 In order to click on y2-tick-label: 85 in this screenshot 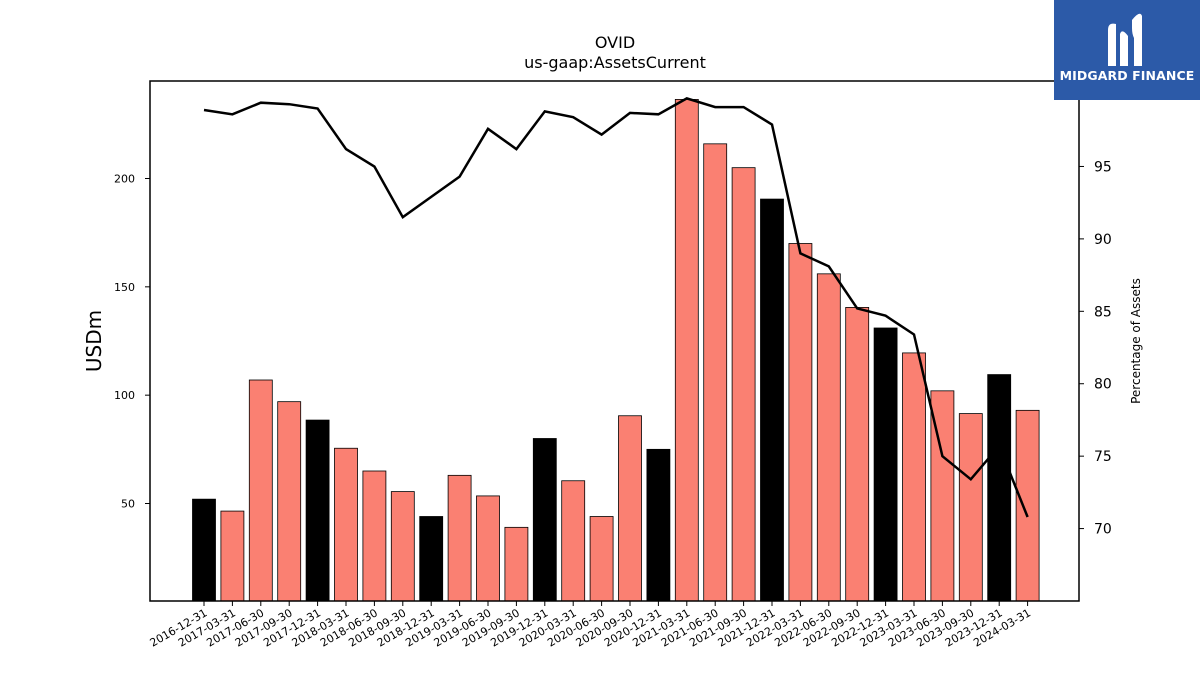, I will do `click(1103, 312)`.